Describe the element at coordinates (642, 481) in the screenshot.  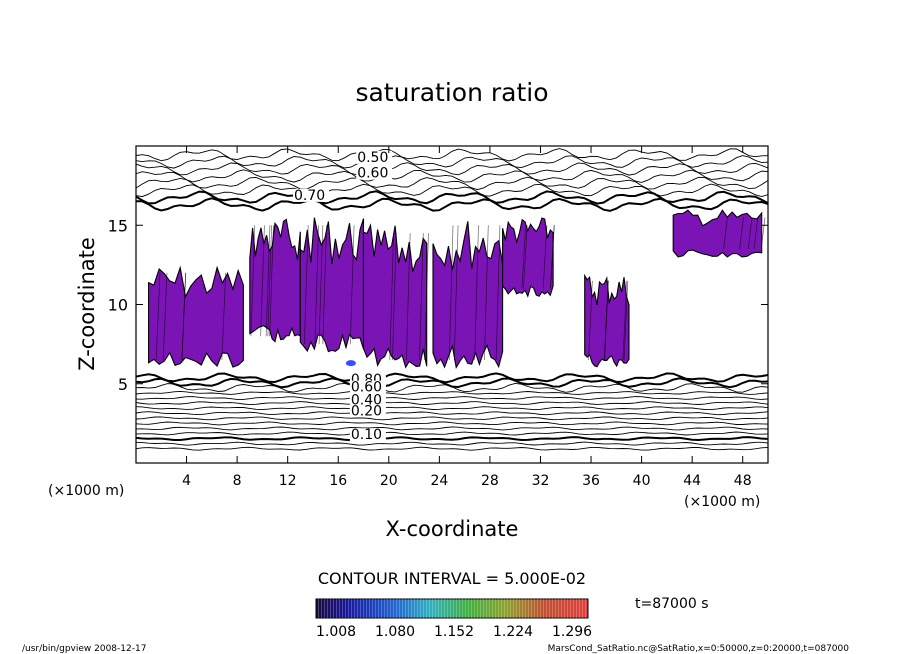
I see `x-tick-label: 40` at that location.